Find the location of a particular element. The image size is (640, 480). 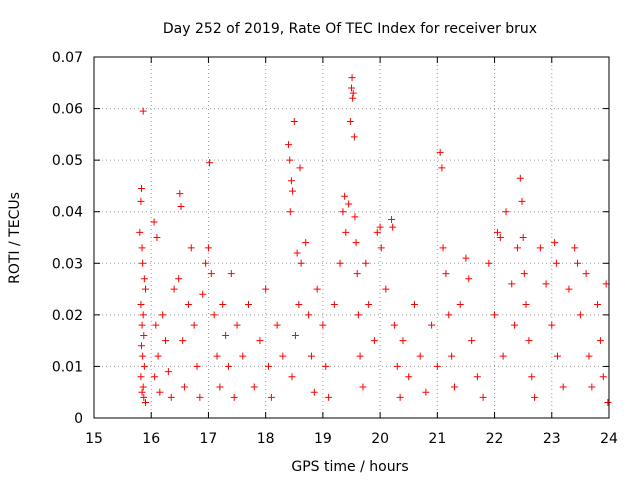

y-tick-label: 0.05 is located at coordinates (67, 161).